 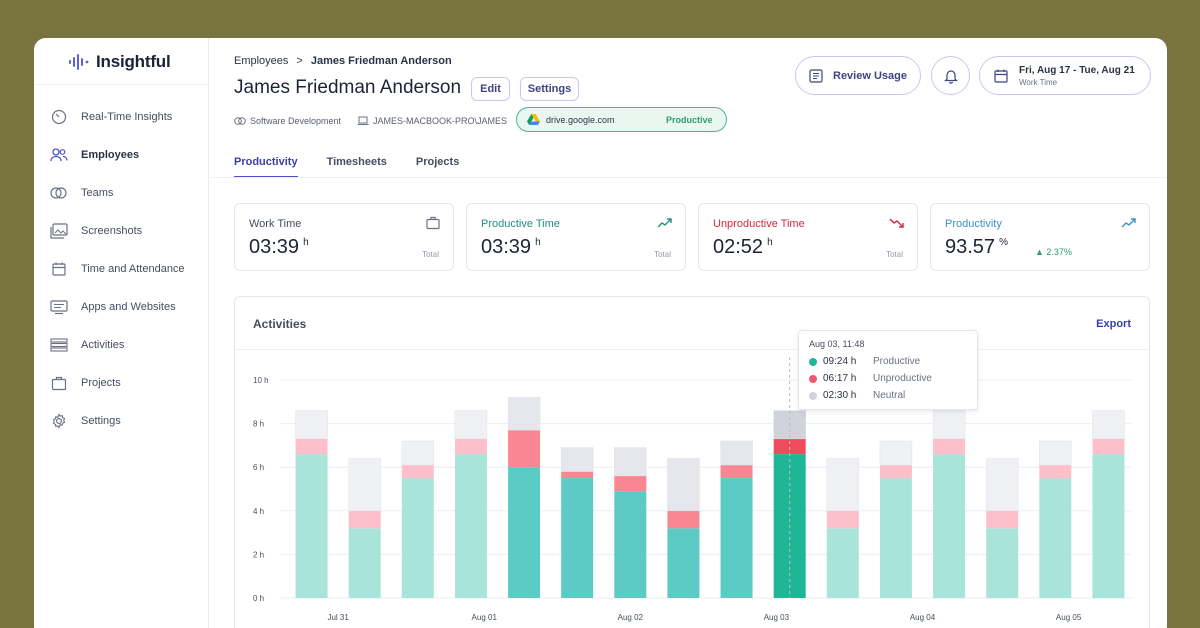 I want to click on sidebar-item-projects: Projects, so click(x=125, y=383).